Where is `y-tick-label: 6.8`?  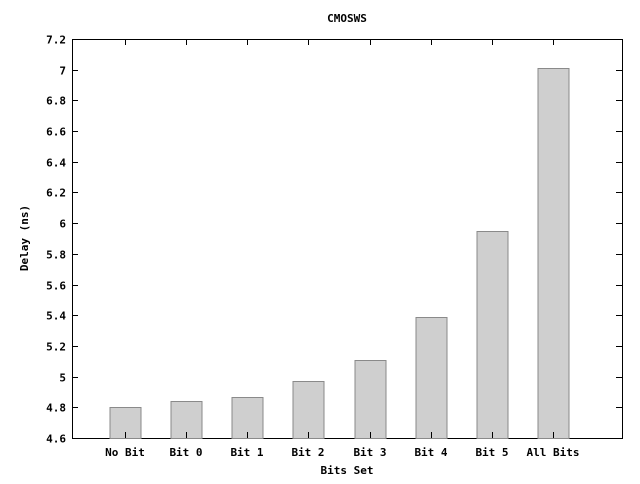 y-tick-label: 6.8 is located at coordinates (56, 101).